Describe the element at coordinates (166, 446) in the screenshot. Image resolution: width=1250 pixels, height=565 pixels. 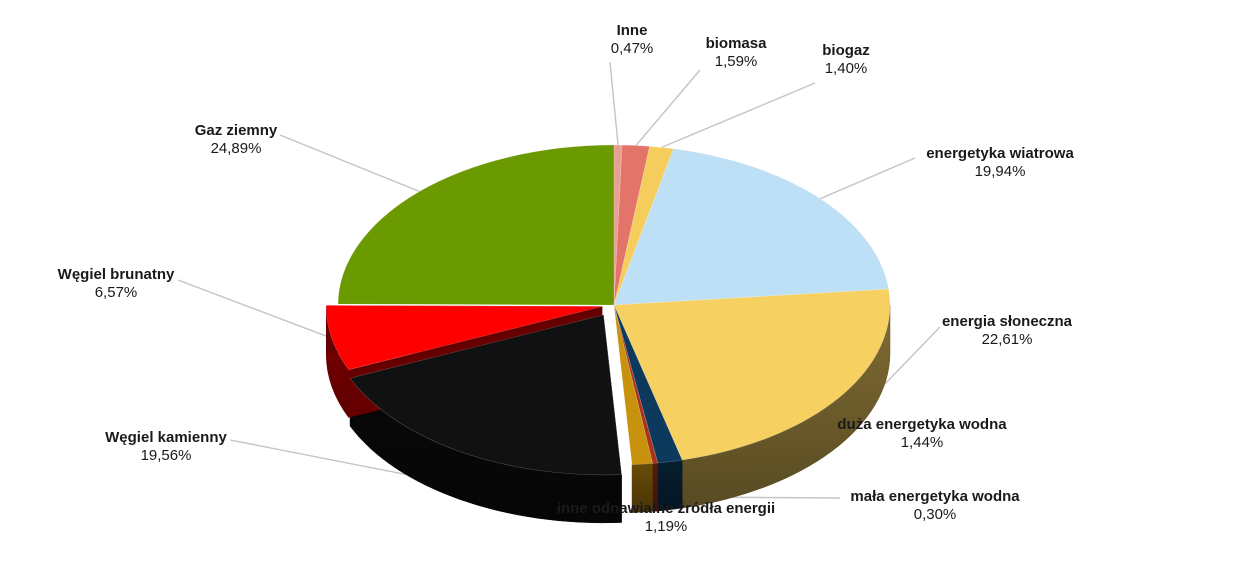
I see `slice-label-wegiel-kamienny: Węgiel kamienny 19,56%` at that location.